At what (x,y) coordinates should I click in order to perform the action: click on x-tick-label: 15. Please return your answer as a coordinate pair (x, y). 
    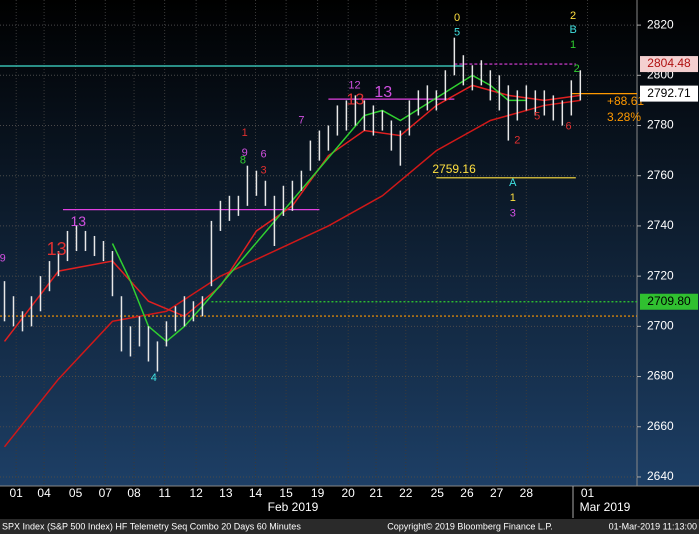
    Looking at the image, I should click on (286, 493).